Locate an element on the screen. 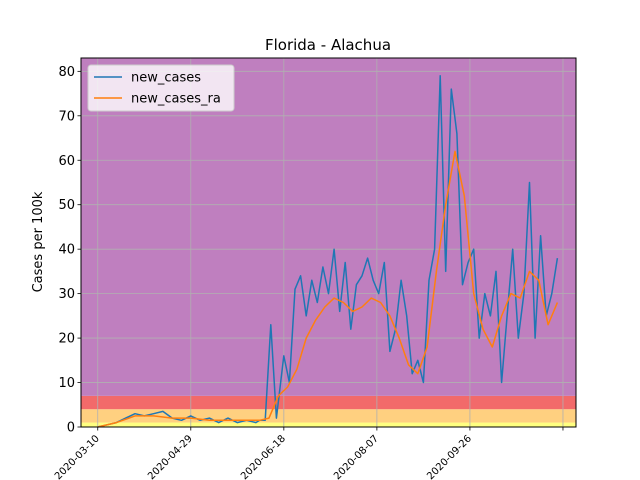 This screenshot has height=480, width=640. y-tick-label: 30 is located at coordinates (66, 294).